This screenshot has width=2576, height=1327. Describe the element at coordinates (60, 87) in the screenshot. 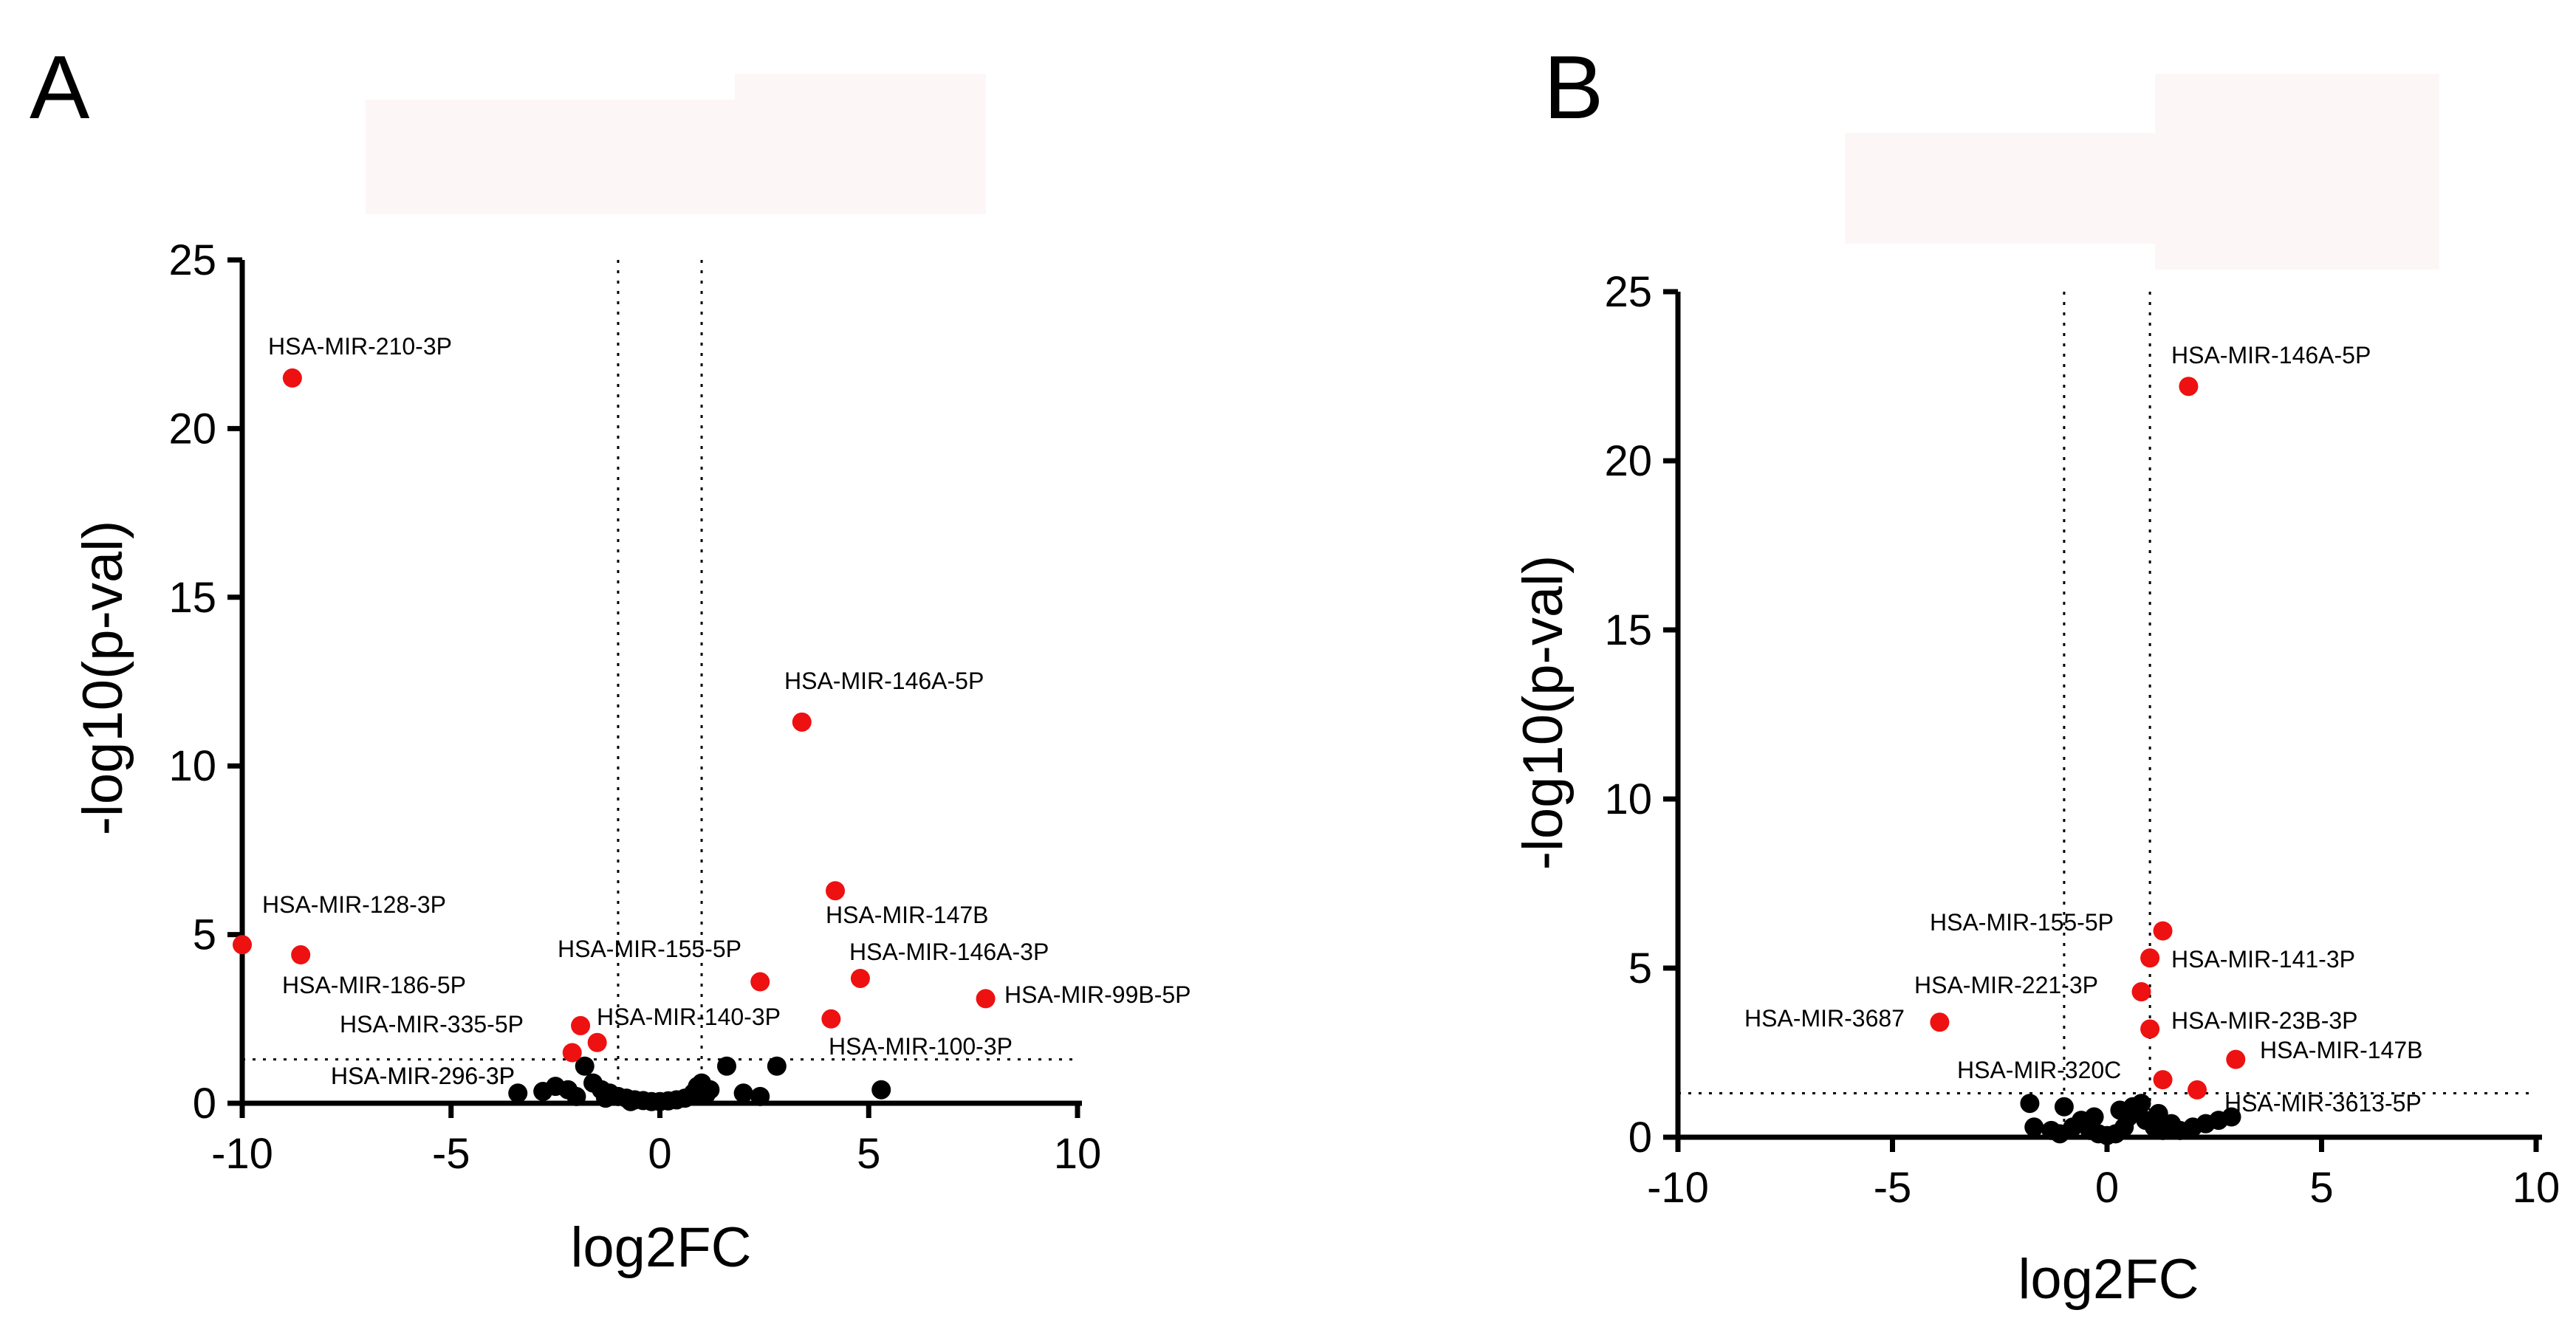

I see `panel-a-letter: A` at that location.